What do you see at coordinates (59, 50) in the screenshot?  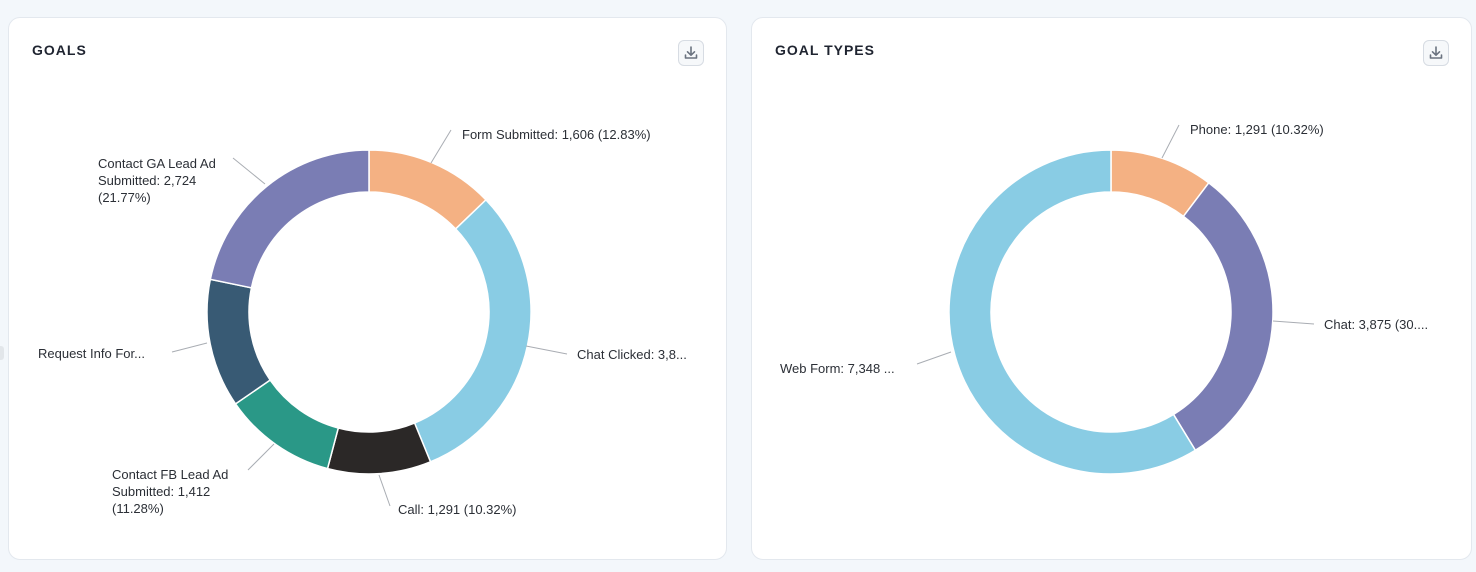 I see `goals-title: GOALS` at bounding box center [59, 50].